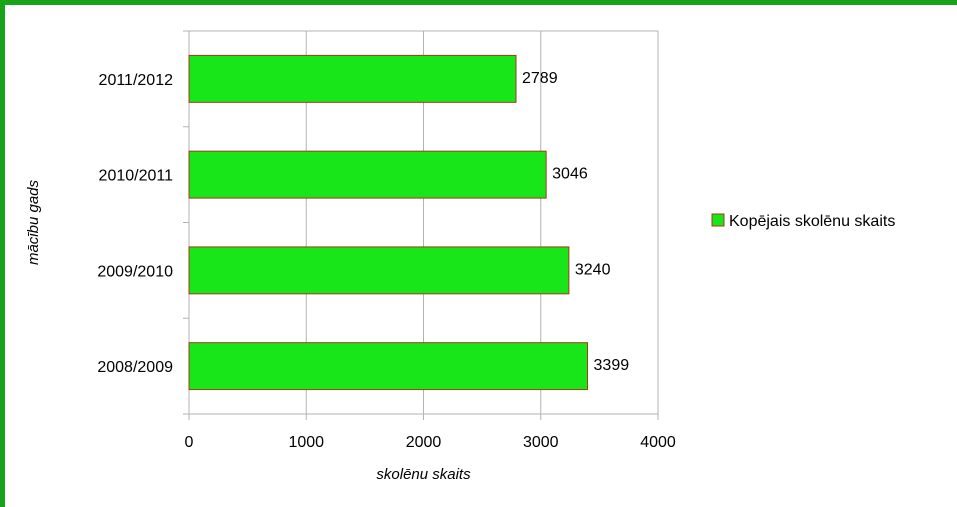 This screenshot has height=507, width=957. What do you see at coordinates (136, 80) in the screenshot?
I see `y-tick-label: 2011/2012` at bounding box center [136, 80].